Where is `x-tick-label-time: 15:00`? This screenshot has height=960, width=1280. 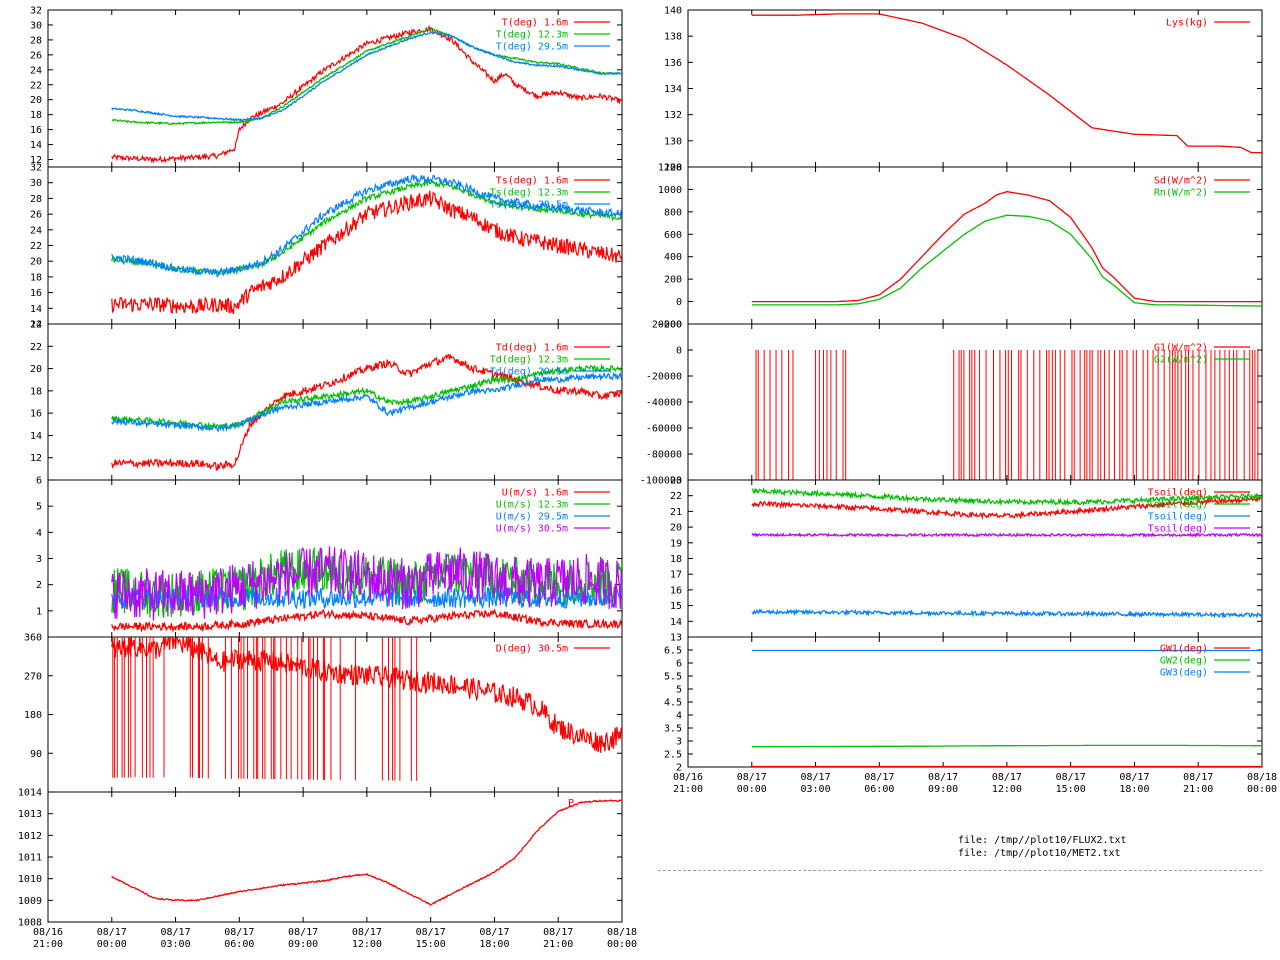
x-tick-label-time: 15:00 is located at coordinates (1071, 789).